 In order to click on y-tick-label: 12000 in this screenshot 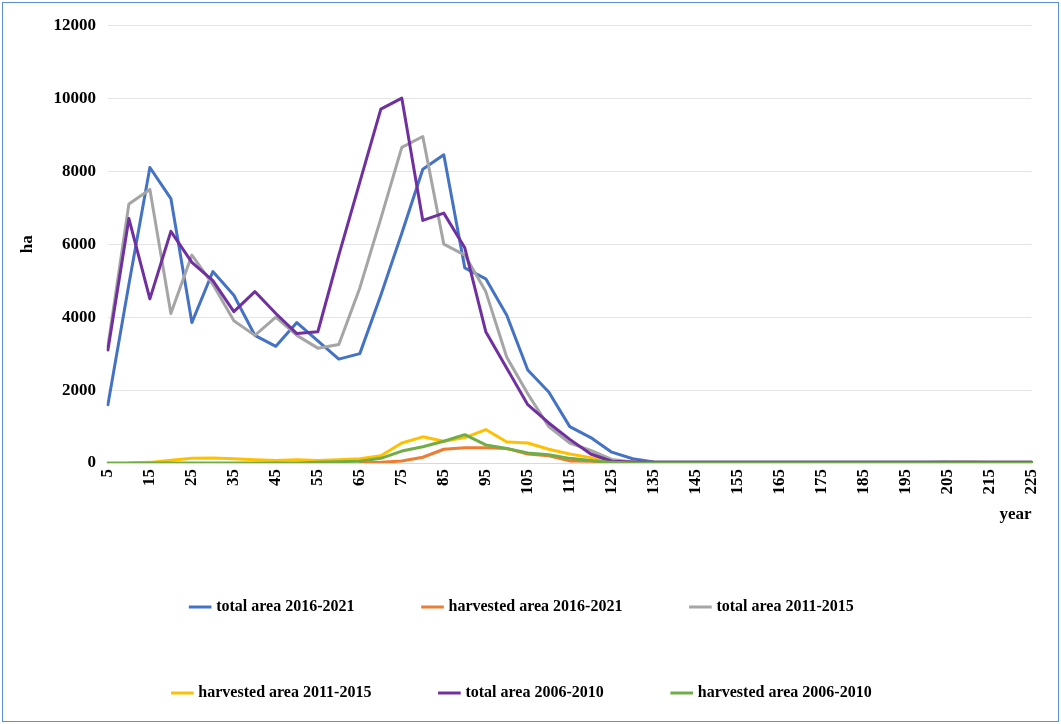, I will do `click(74, 24)`.